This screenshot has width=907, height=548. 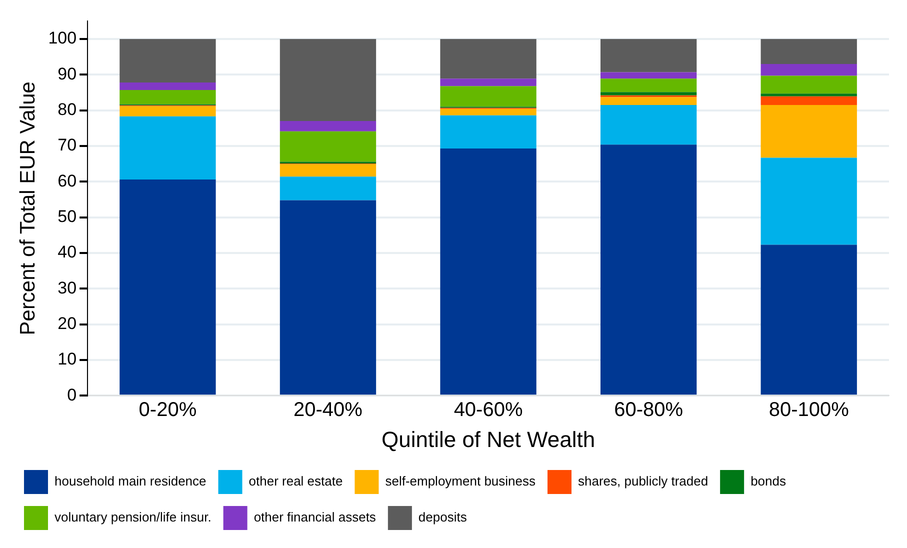 I want to click on y-tick-label: 40, so click(x=67, y=252).